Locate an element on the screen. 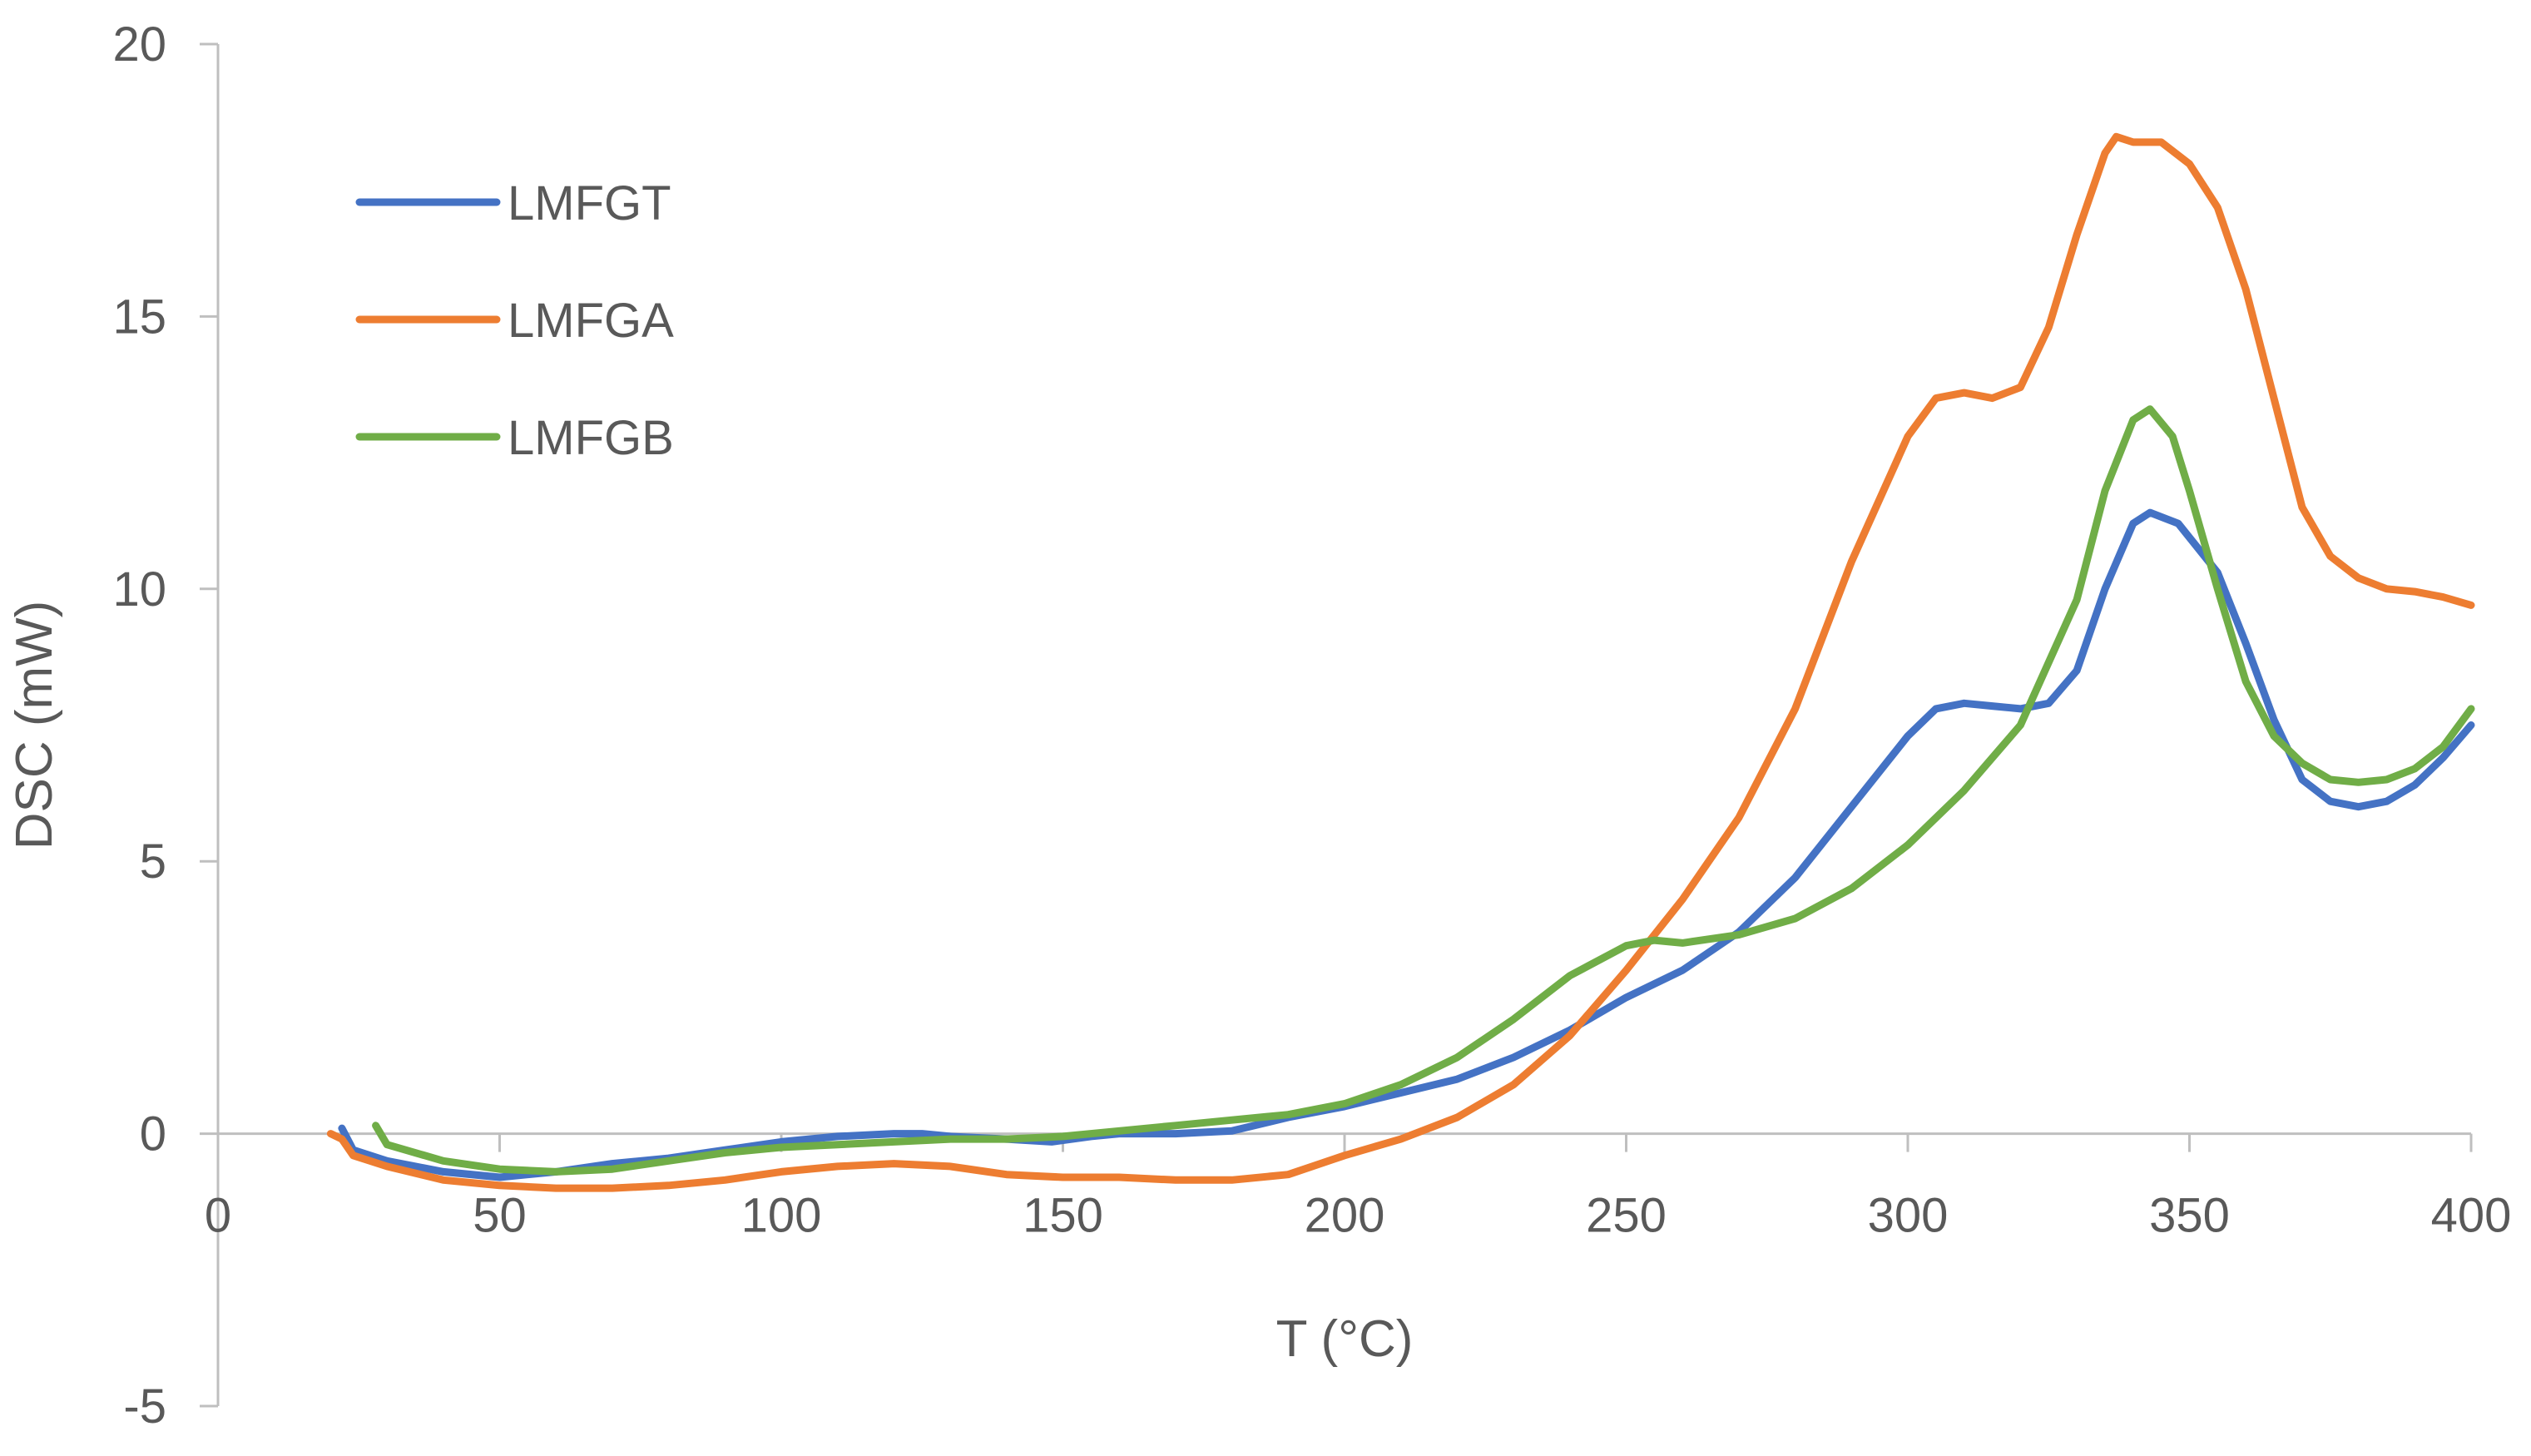 The width and height of the screenshot is (2531, 1456). legend-label-lmfga: LMFGA is located at coordinates (591, 321).